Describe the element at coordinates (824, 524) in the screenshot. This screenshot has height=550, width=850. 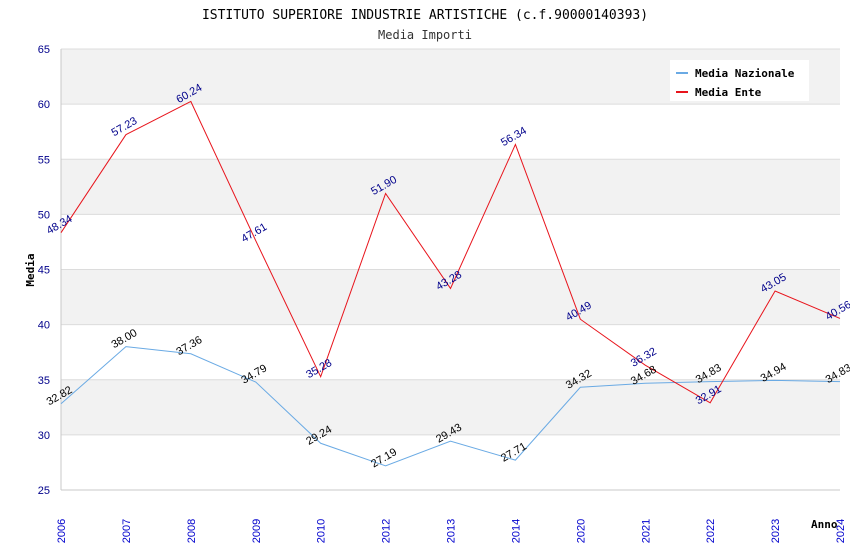
I see `x-axis-title: Anno` at that location.